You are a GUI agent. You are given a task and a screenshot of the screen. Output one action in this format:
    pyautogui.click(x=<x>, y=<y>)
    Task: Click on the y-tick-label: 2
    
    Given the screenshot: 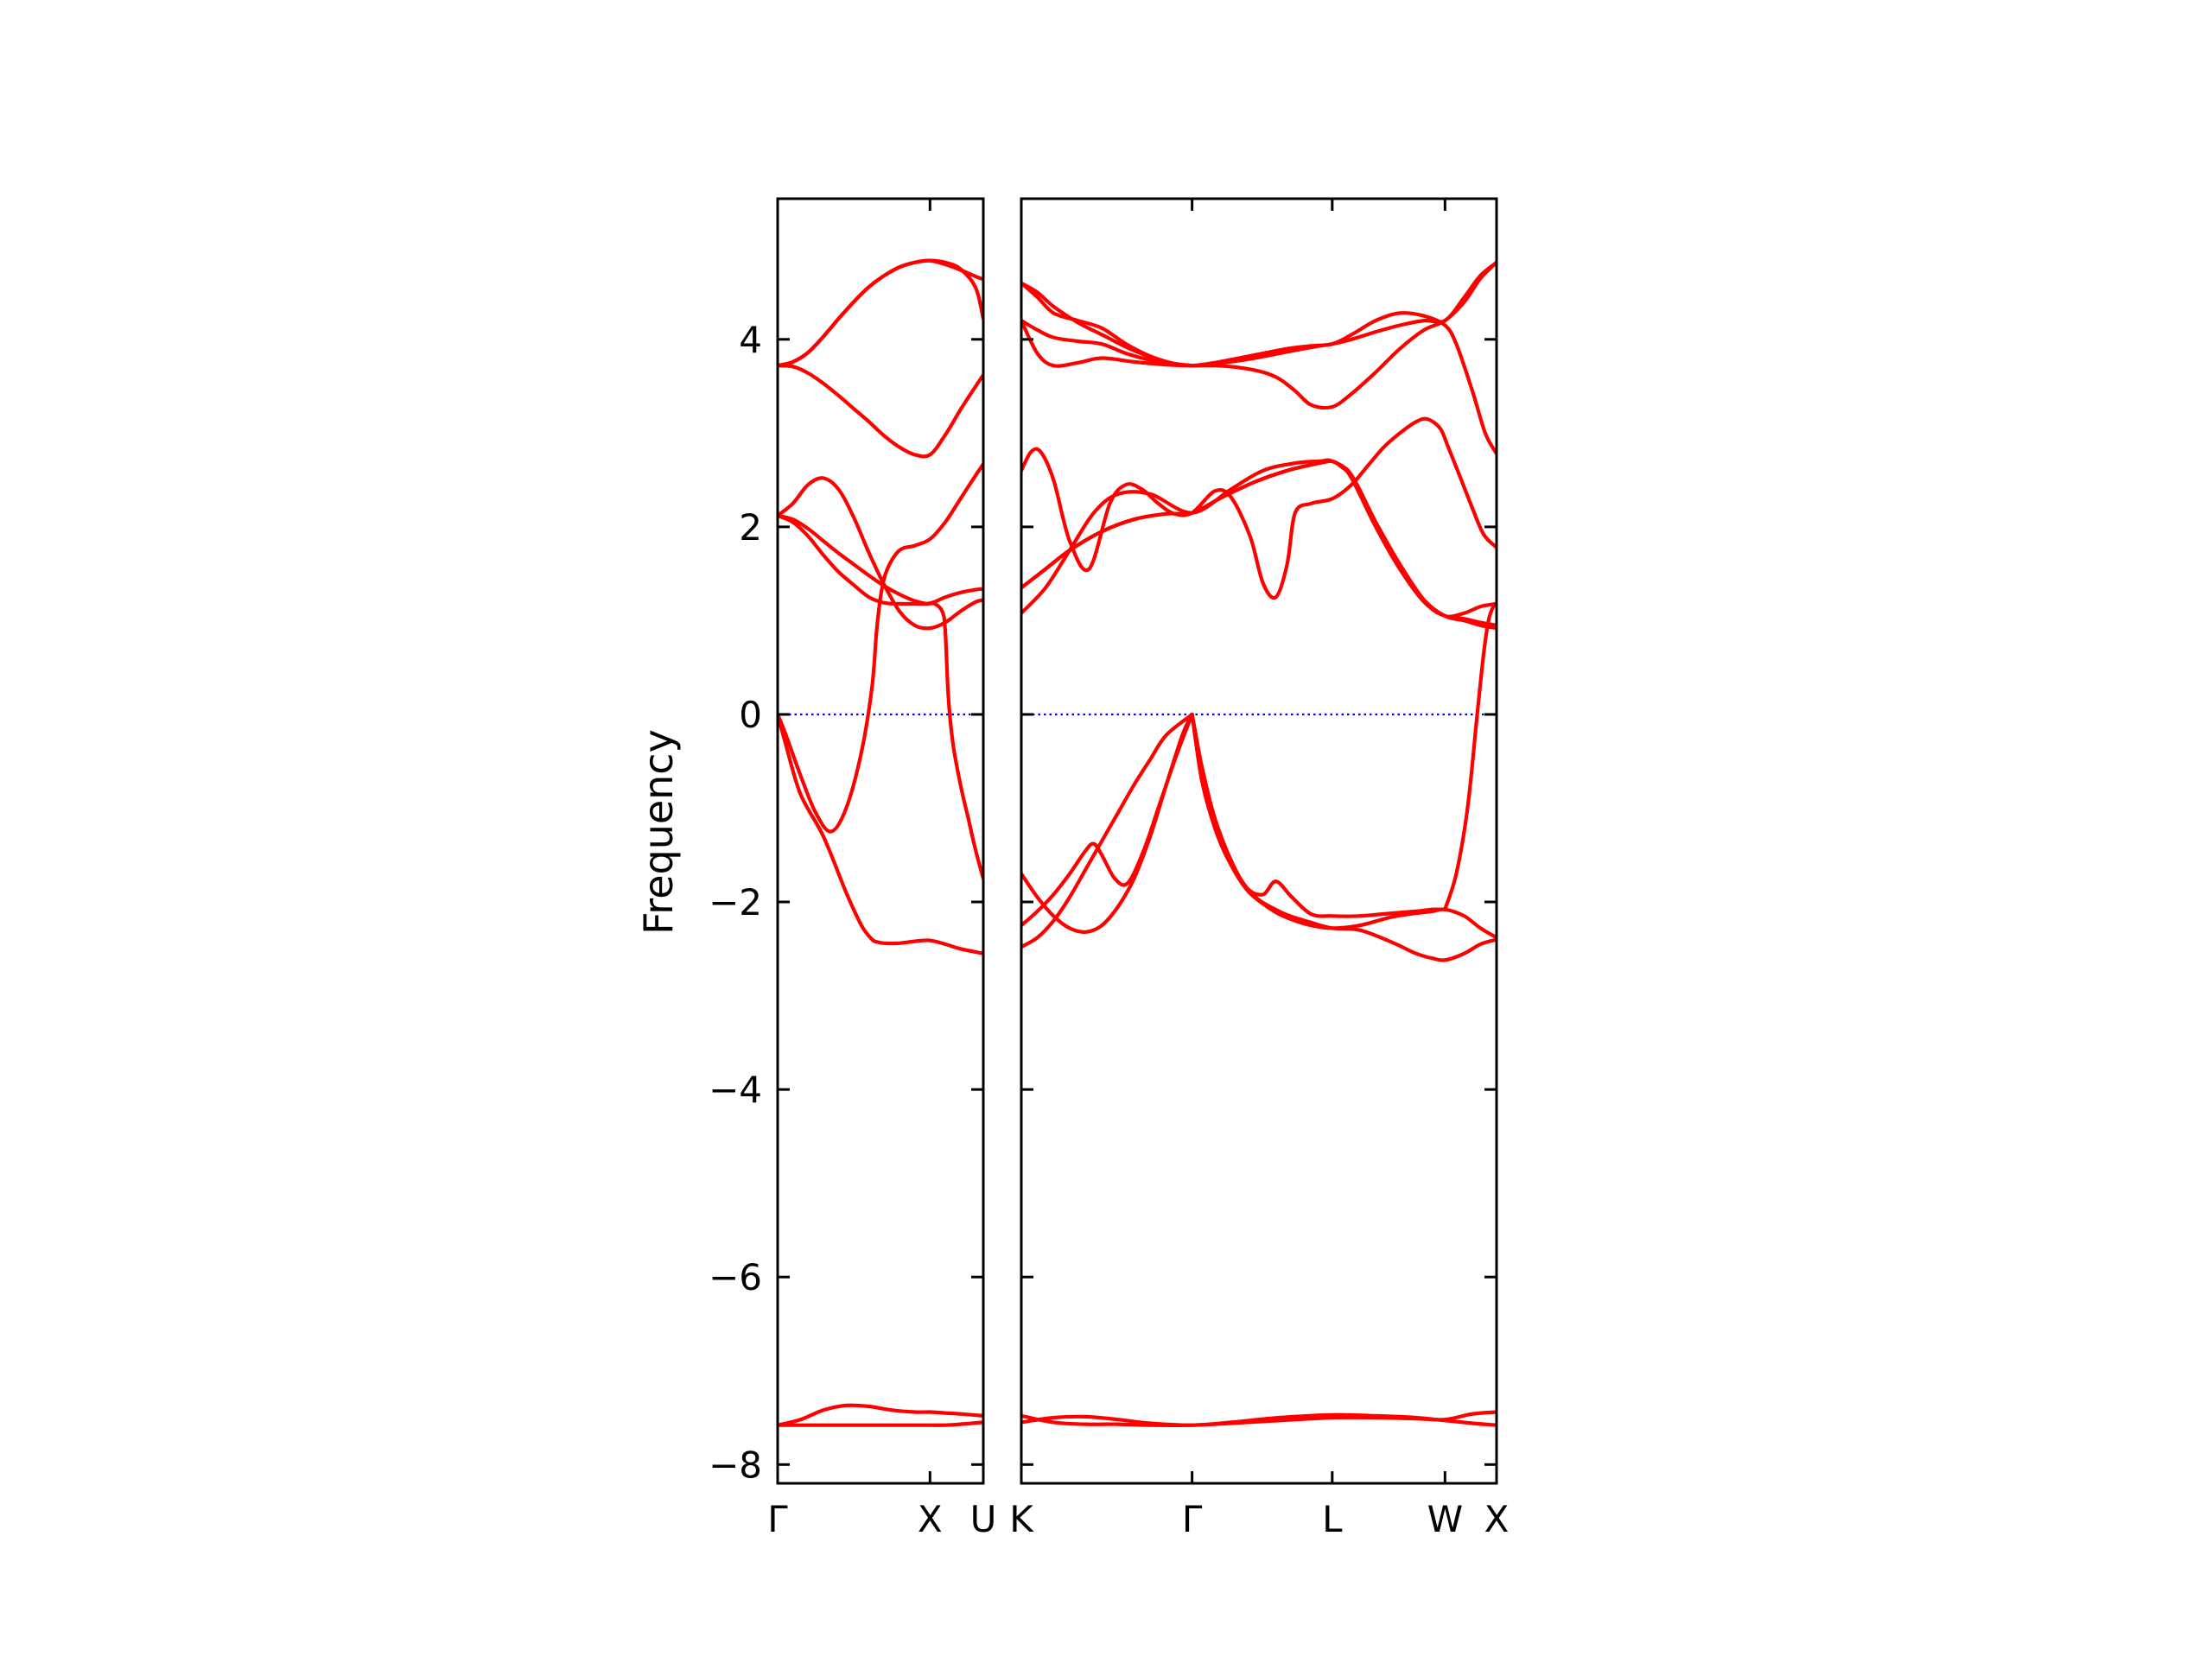 What is the action you would take?
    pyautogui.click(x=750, y=527)
    